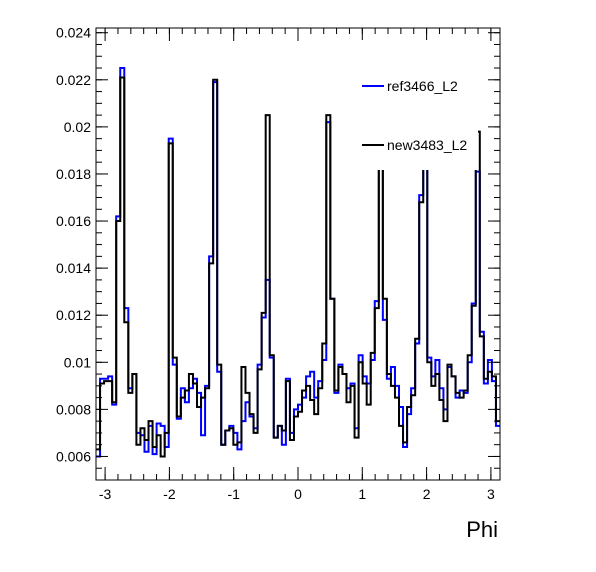  What do you see at coordinates (422, 86) in the screenshot?
I see `legend-label: ref3466_L2` at bounding box center [422, 86].